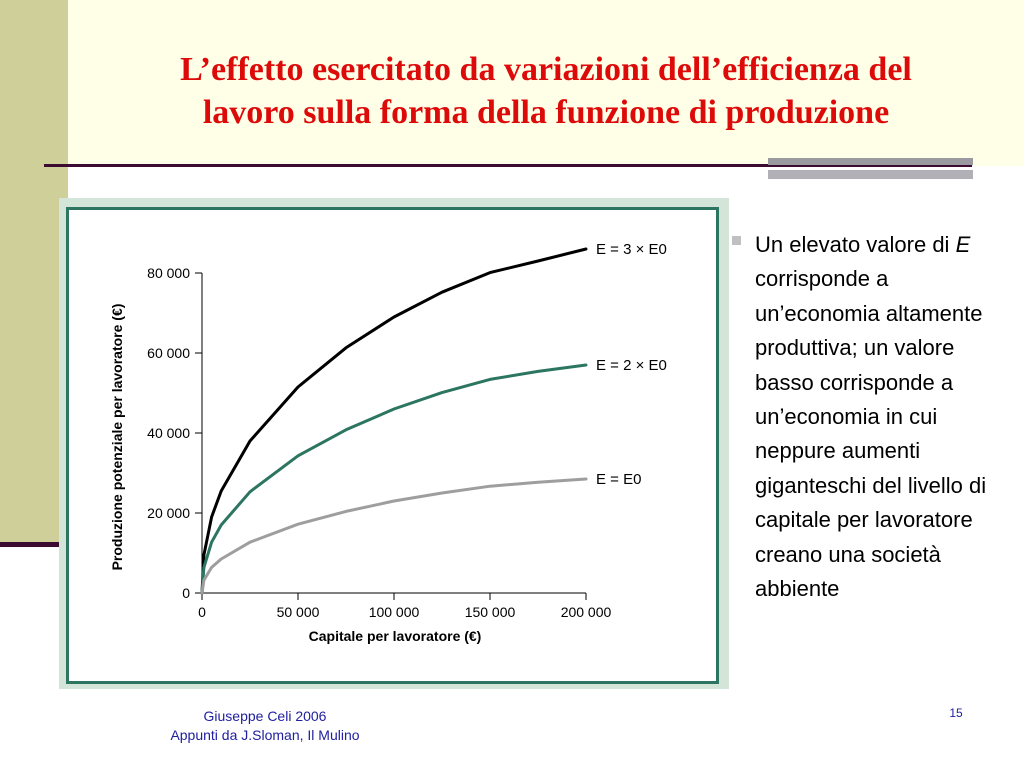  Describe the element at coordinates (395, 636) in the screenshot. I see `x-axis-title: Capitale per lavoratore (€)` at that location.